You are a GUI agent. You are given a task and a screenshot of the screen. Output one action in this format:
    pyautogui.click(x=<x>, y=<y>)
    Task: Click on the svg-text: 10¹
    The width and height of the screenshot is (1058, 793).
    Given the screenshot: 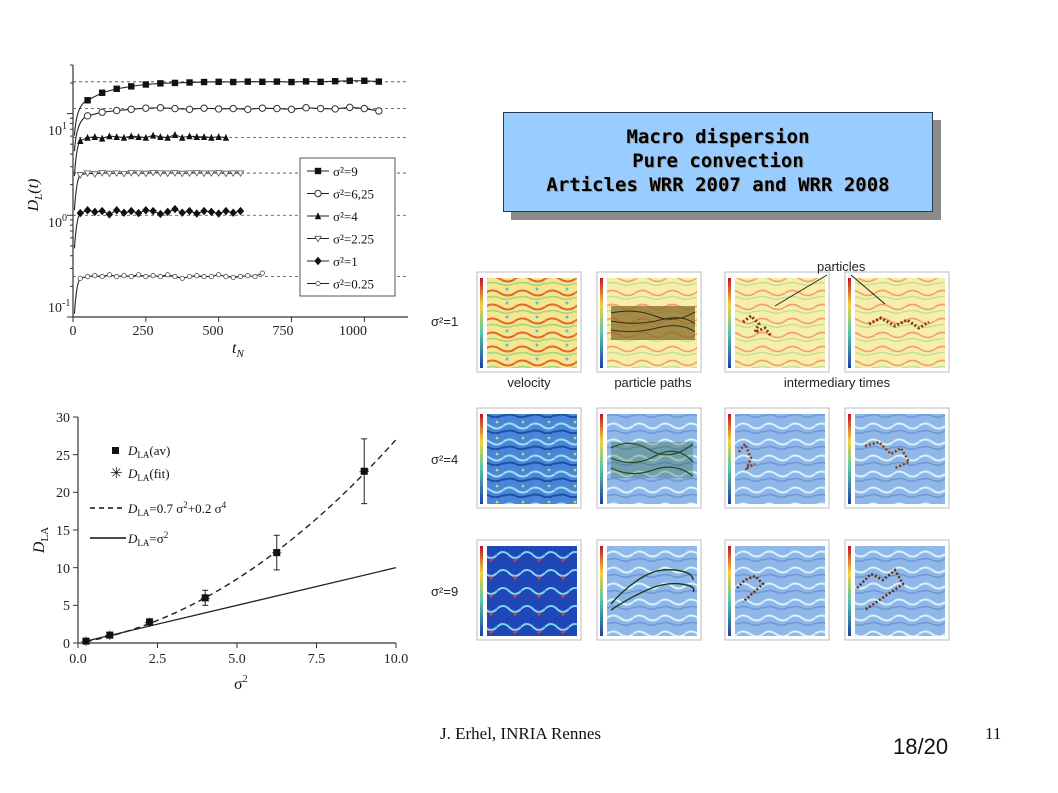 What is the action you would take?
    pyautogui.click(x=57, y=130)
    